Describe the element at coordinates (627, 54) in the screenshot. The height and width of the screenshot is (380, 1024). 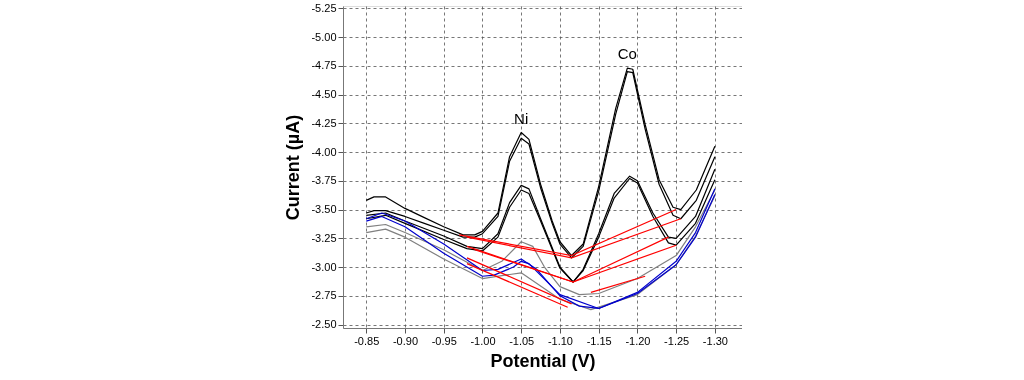
I see `annotation: Co` at that location.